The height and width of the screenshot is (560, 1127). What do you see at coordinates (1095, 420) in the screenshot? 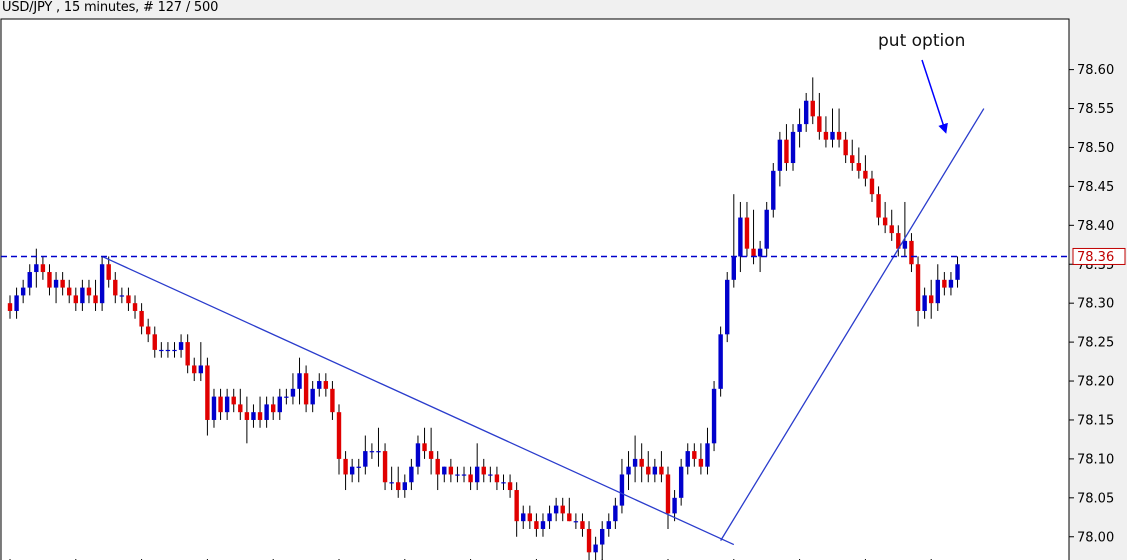
I see `y-tick-label: 78.15` at bounding box center [1095, 420].